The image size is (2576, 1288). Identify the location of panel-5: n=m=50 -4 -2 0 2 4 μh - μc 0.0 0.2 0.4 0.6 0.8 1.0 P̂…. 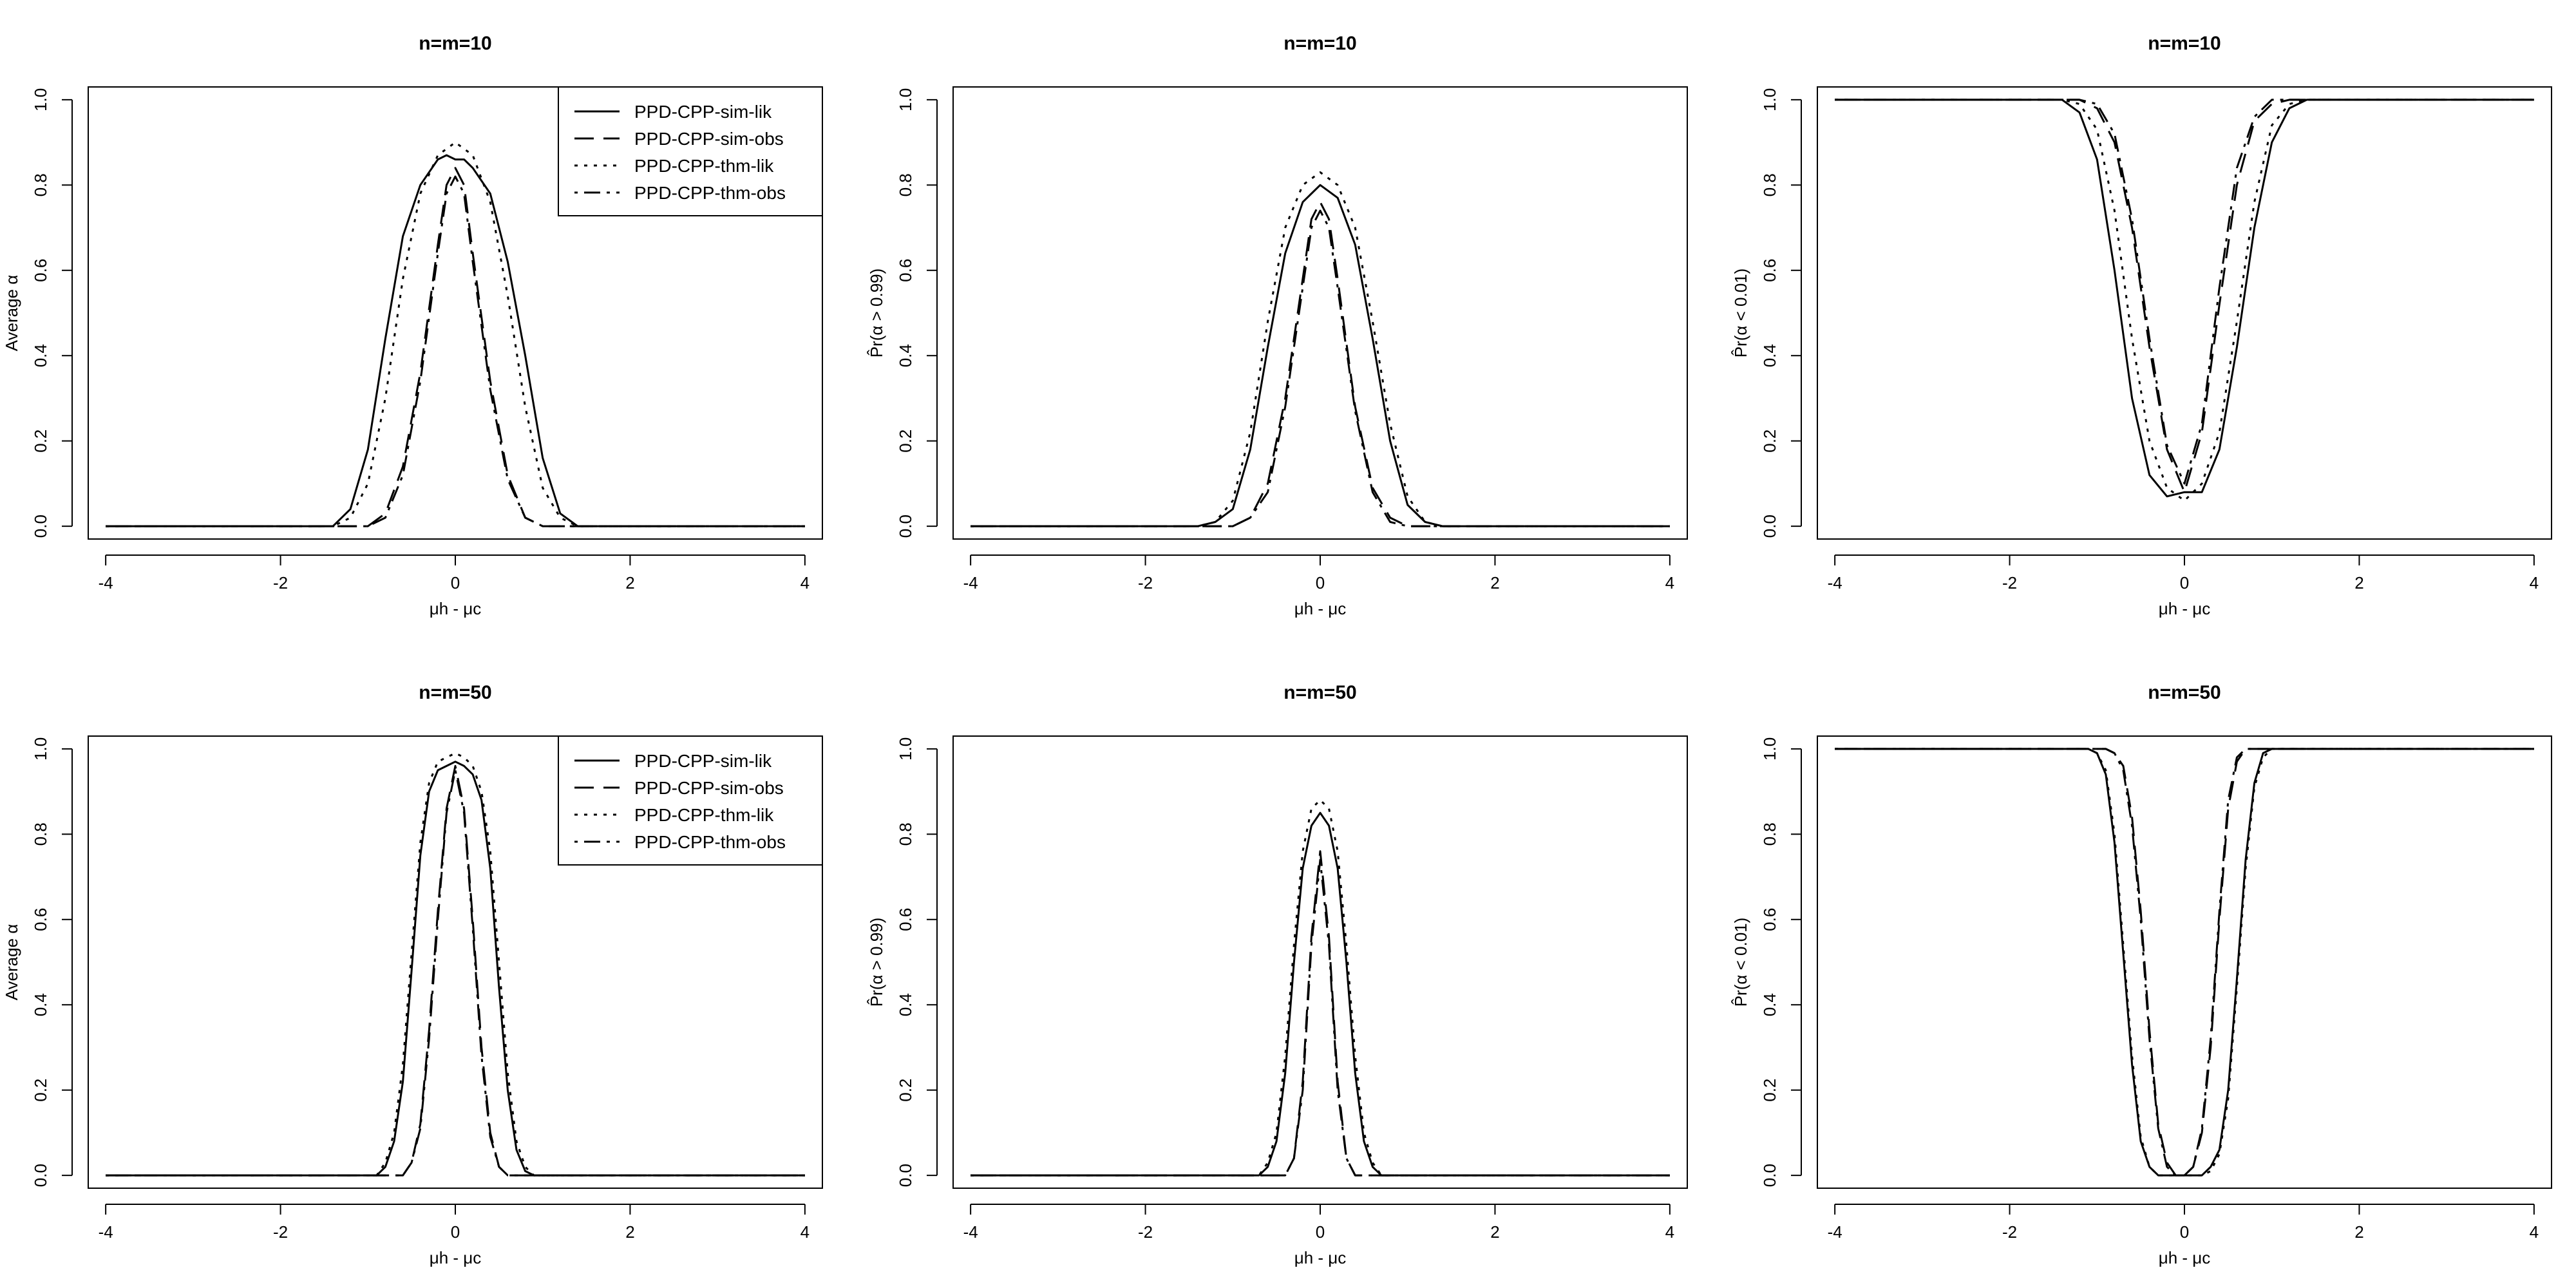
(1277, 975).